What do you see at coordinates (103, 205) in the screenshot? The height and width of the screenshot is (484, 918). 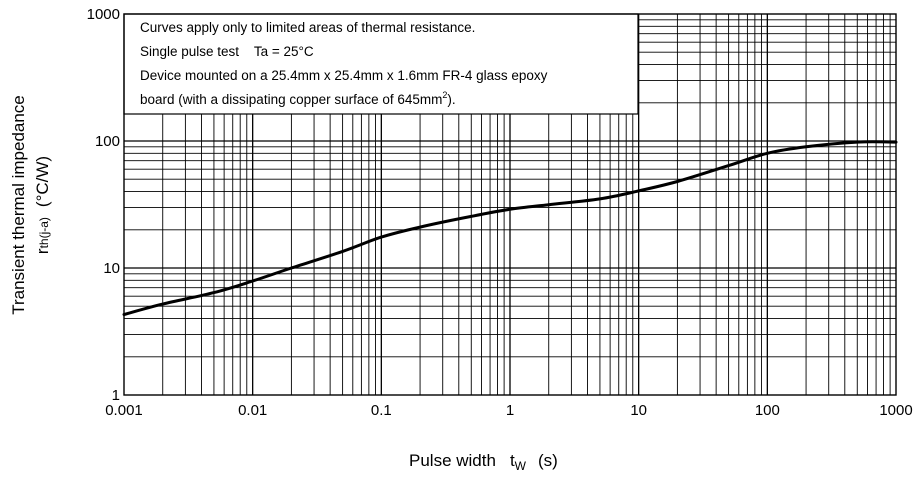 I see `y-tick-labels: 1 10 100 1000` at bounding box center [103, 205].